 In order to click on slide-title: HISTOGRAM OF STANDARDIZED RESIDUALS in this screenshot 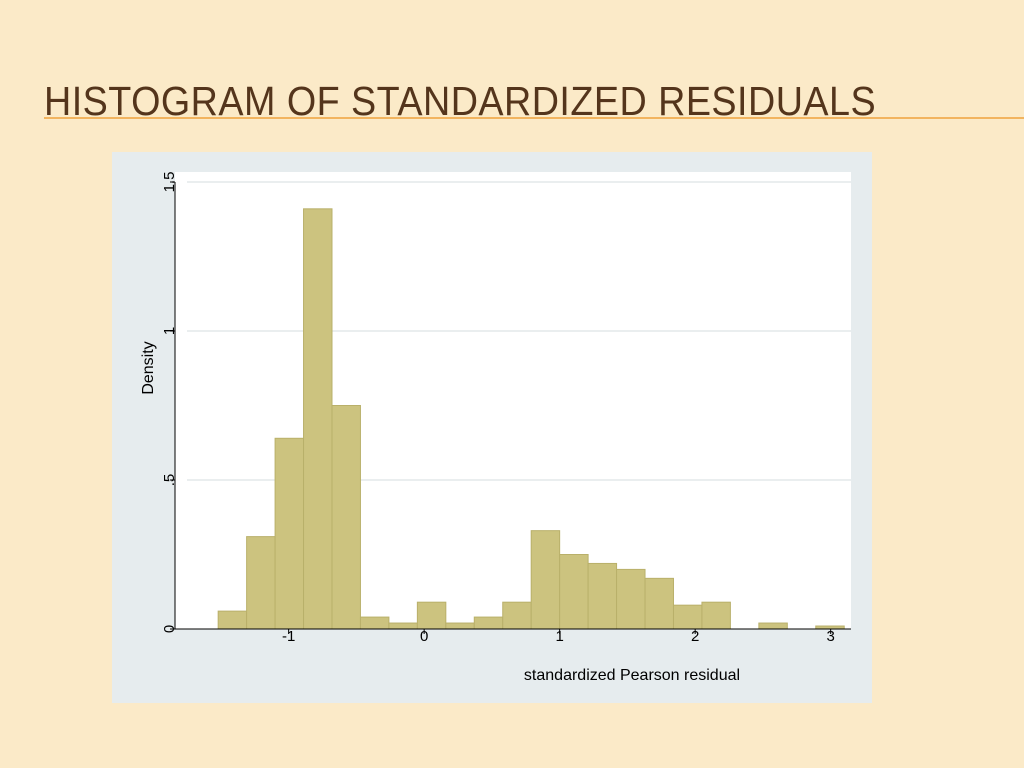, I will do `click(460, 101)`.